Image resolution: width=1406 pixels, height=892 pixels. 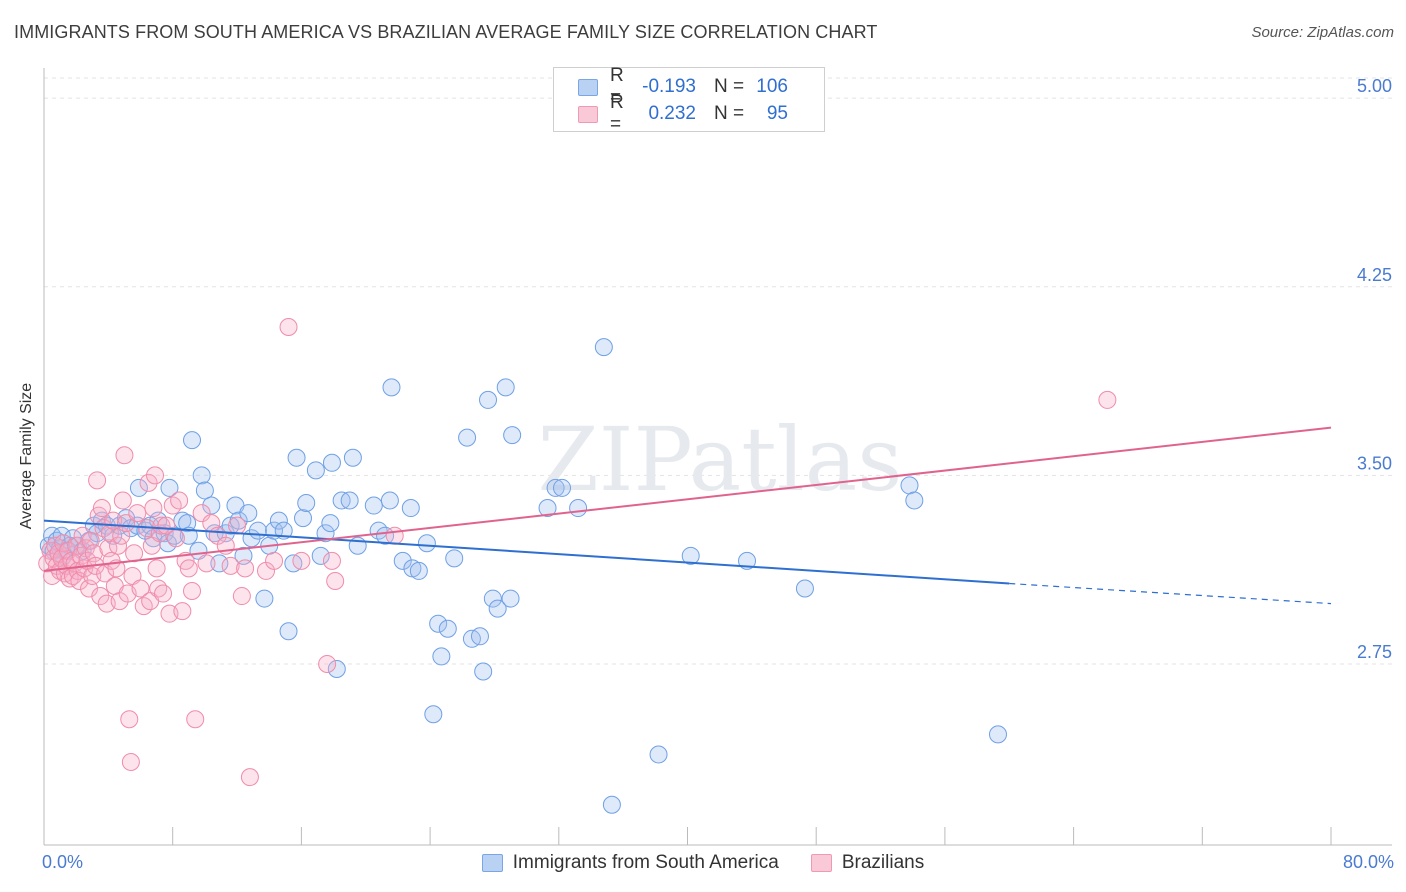 I want to click on stats-legend: R = -0.193 N = 106 R = 0.232 N = 95, so click(x=689, y=100).